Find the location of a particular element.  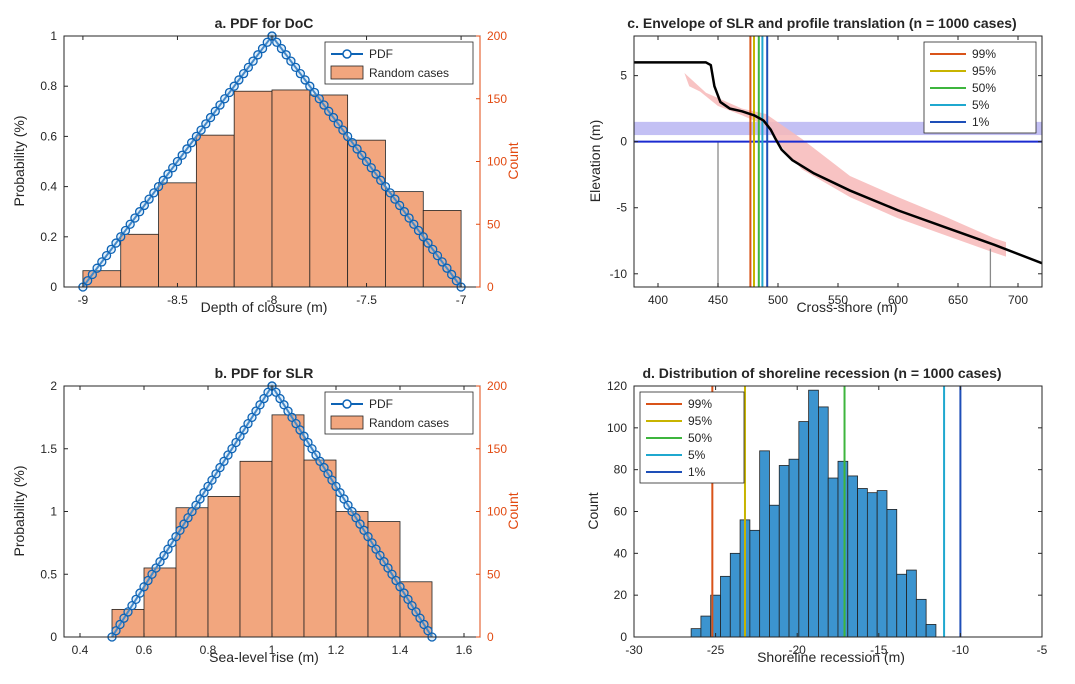

panel-c-xtick-label: 450 is located at coordinates (718, 300).